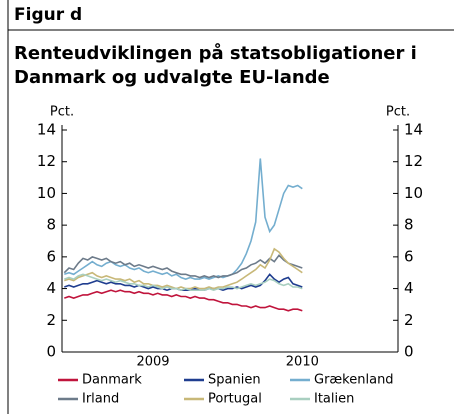 This screenshot has width=454, height=414. What do you see at coordinates (413, 161) in the screenshot?
I see `y2-tick-label: 12` at bounding box center [413, 161].